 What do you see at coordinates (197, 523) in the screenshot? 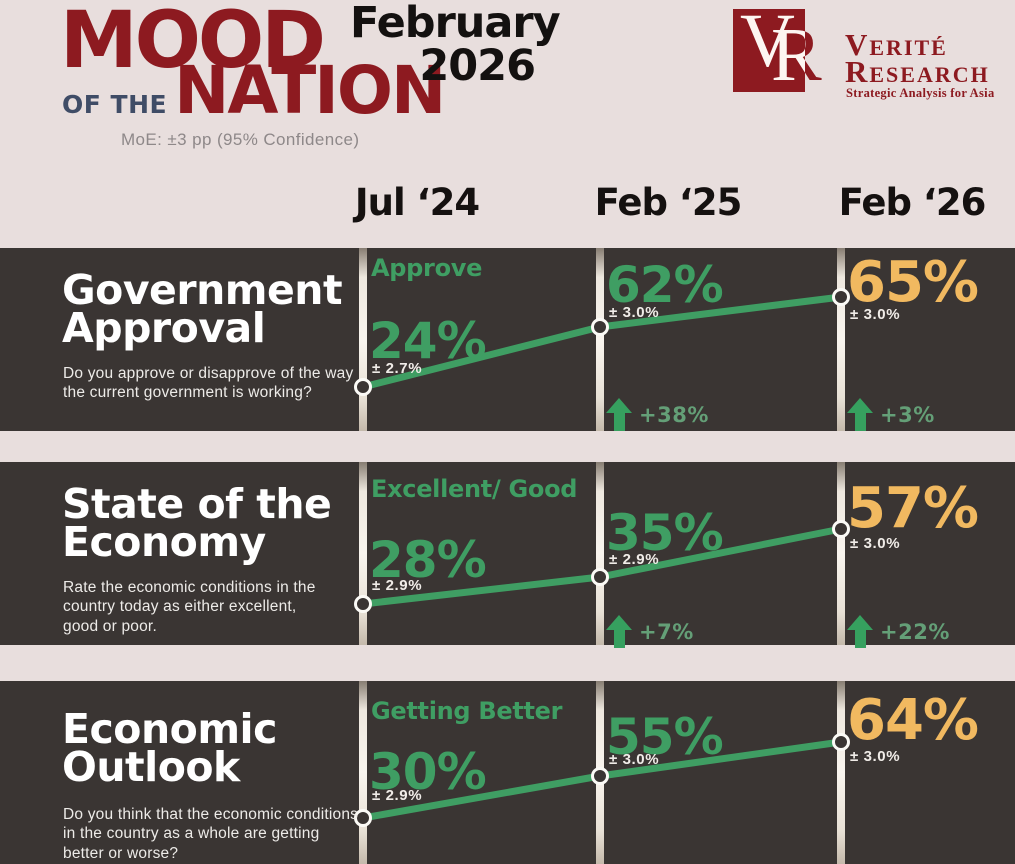
I see `row-title: State of the Economy` at bounding box center [197, 523].